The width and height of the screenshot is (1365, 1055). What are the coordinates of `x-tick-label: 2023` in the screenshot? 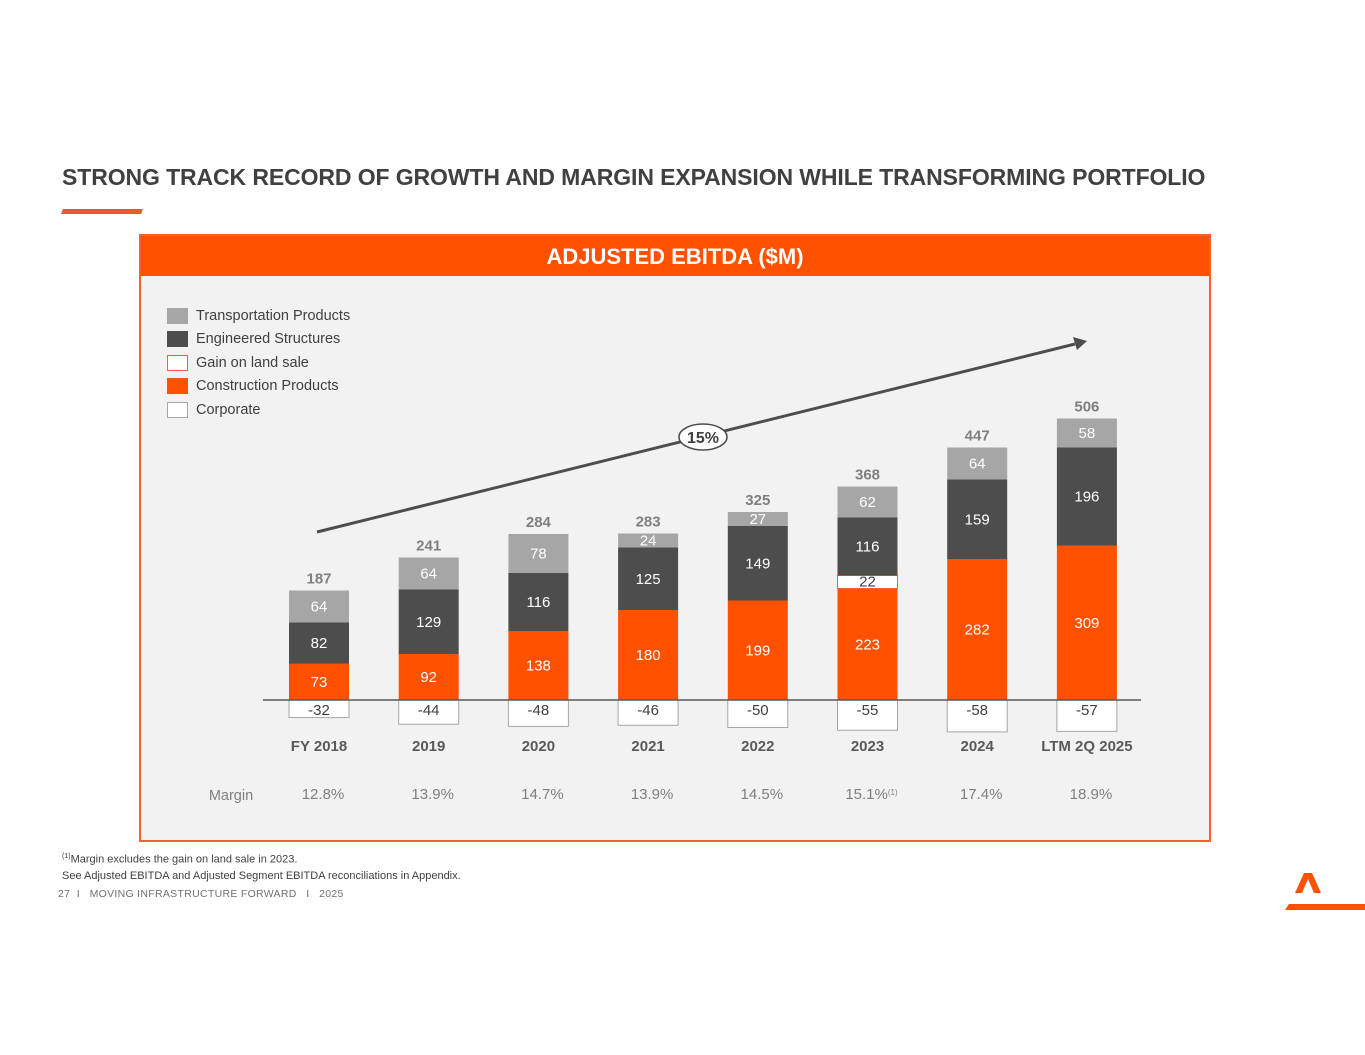 It's located at (867, 746).